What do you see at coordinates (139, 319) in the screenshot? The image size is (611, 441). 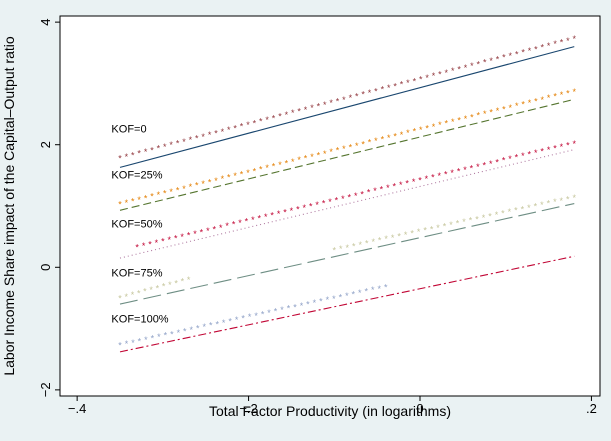 I see `series-label: KOF=100%` at bounding box center [139, 319].